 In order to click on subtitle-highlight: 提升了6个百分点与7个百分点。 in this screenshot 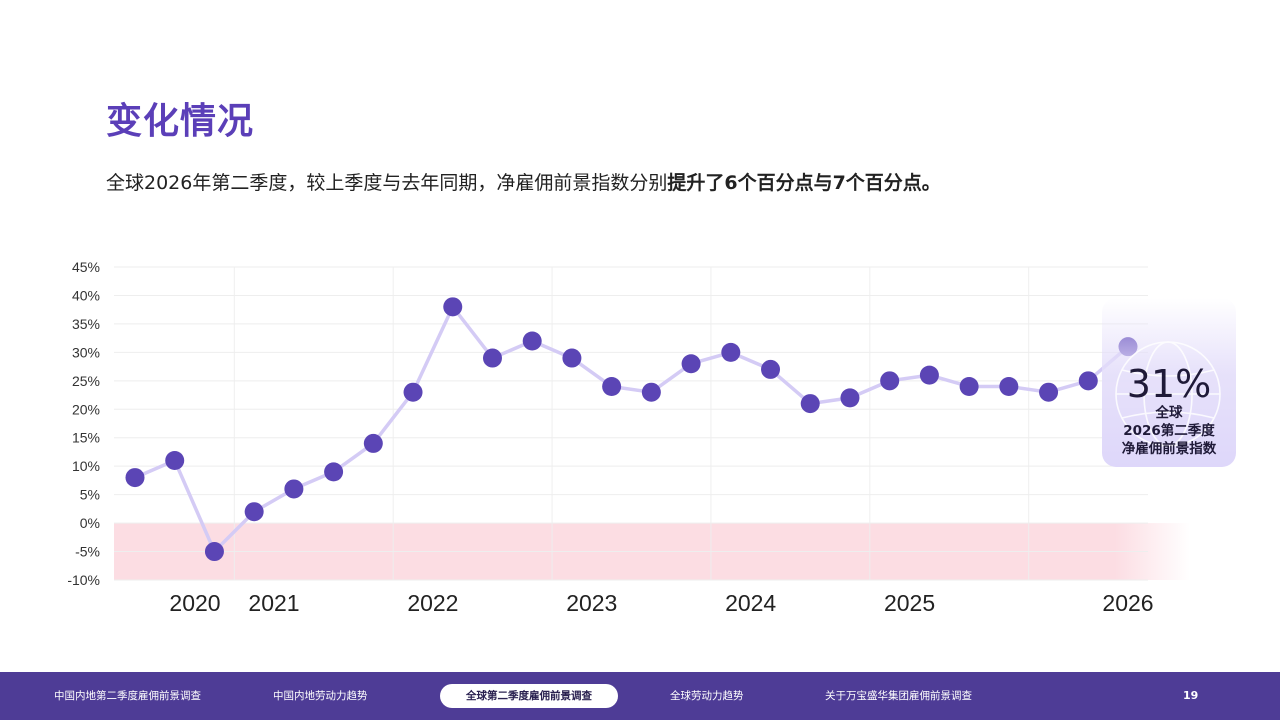, I will do `click(804, 183)`.